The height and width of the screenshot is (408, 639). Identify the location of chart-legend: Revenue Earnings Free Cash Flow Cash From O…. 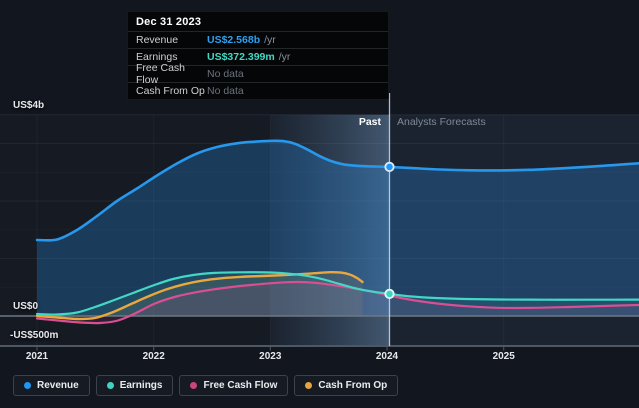
(206, 385).